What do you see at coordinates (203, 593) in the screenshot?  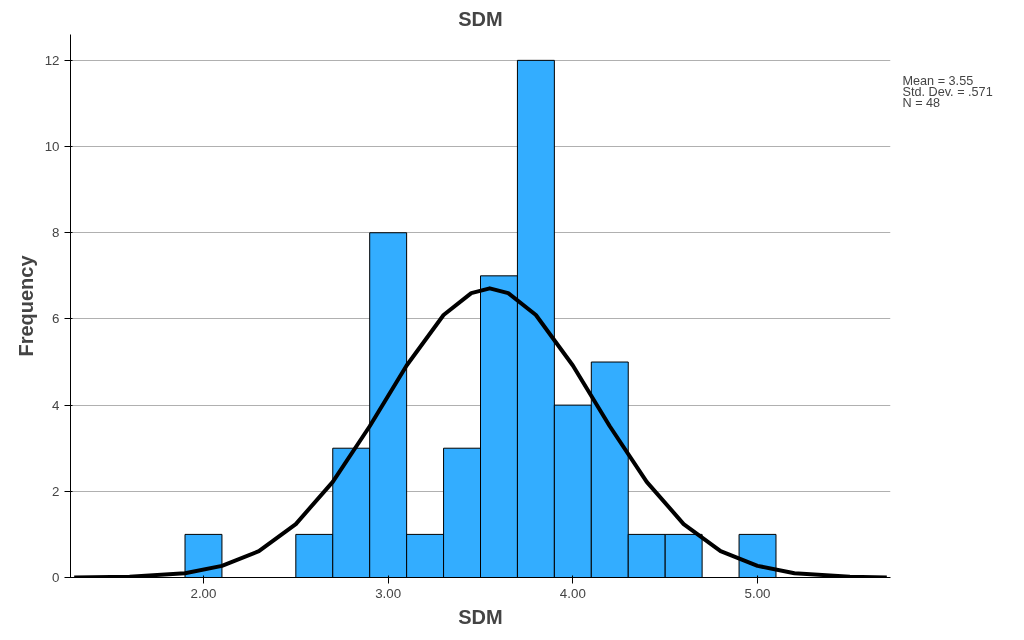 I see `x-tick-label: 2.00` at bounding box center [203, 593].